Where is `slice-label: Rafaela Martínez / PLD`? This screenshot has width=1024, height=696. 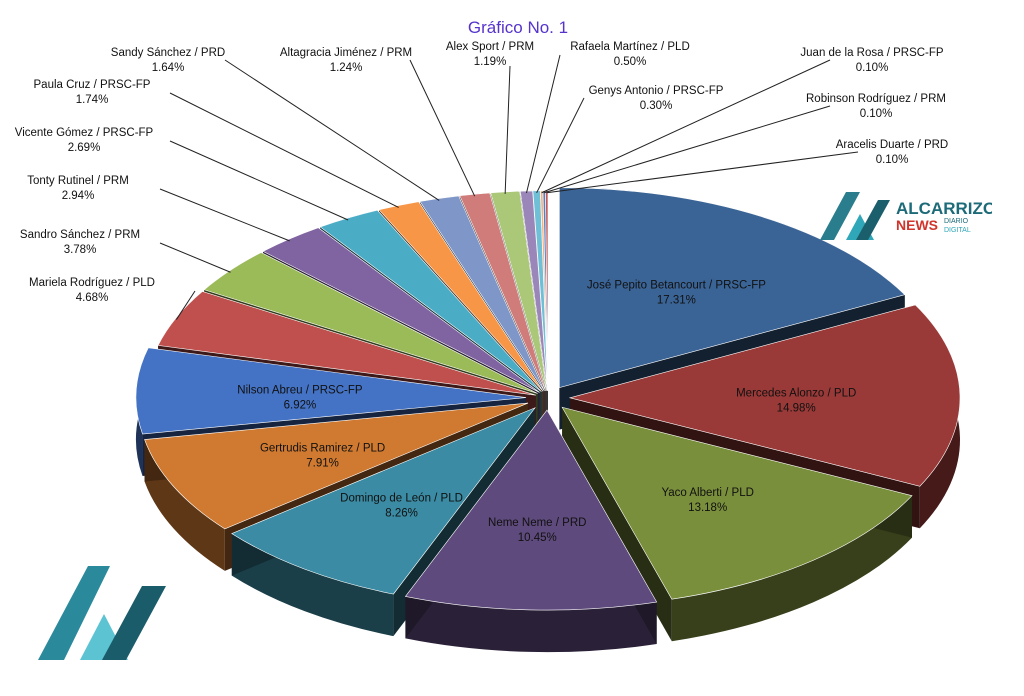
slice-label: Rafaela Martínez / PLD is located at coordinates (630, 47).